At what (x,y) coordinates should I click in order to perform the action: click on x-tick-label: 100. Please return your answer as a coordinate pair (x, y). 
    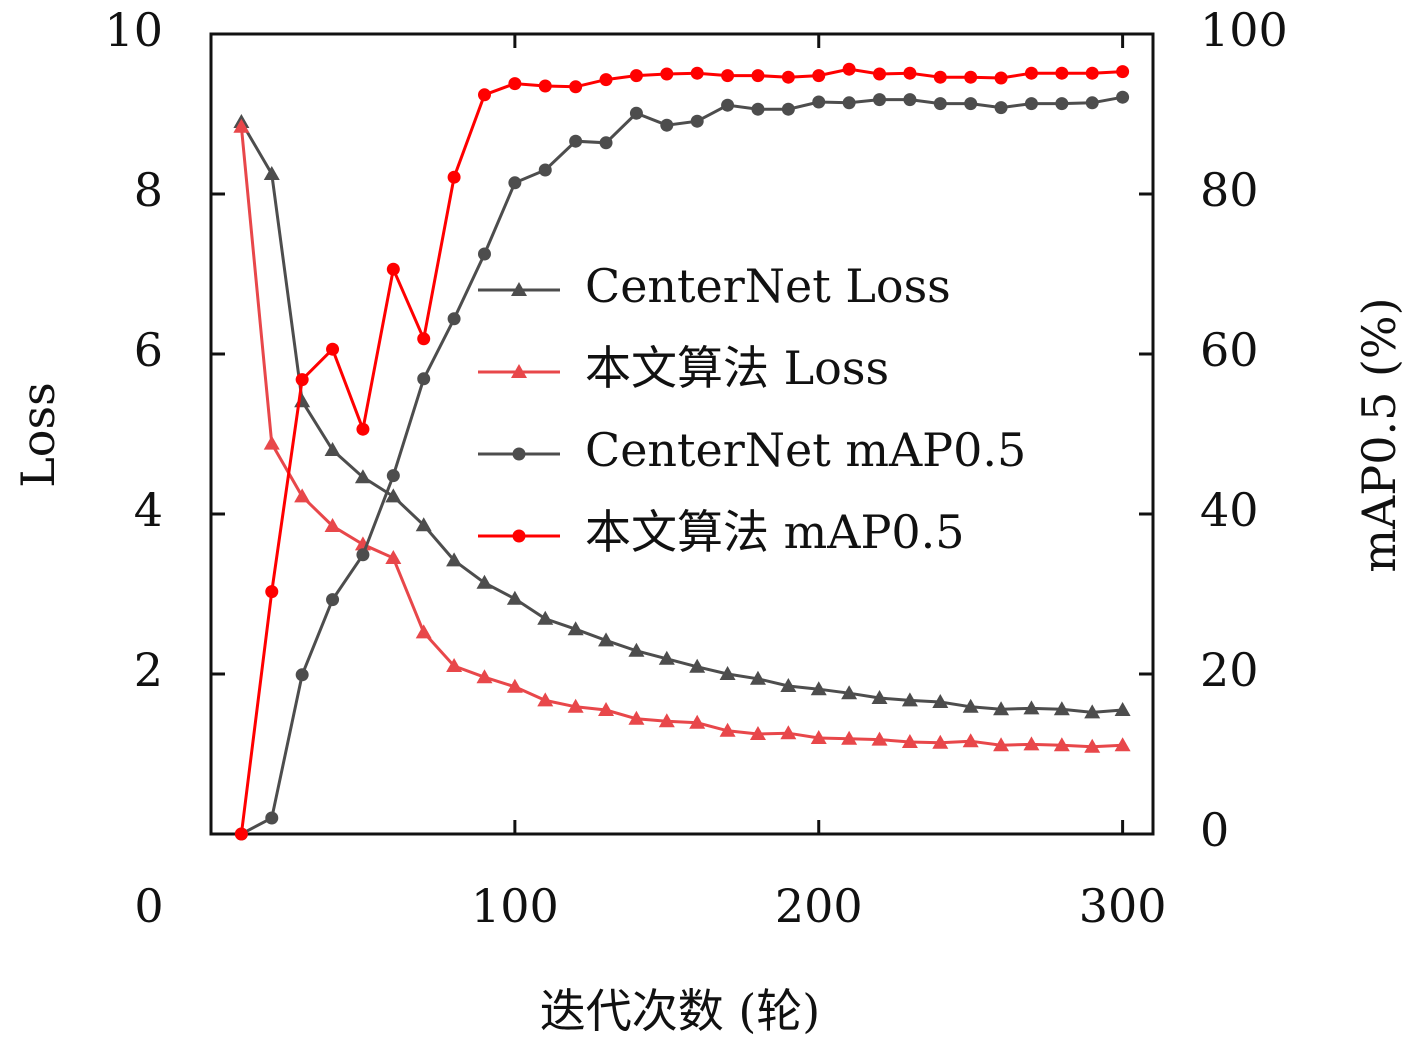
    Looking at the image, I should click on (515, 906).